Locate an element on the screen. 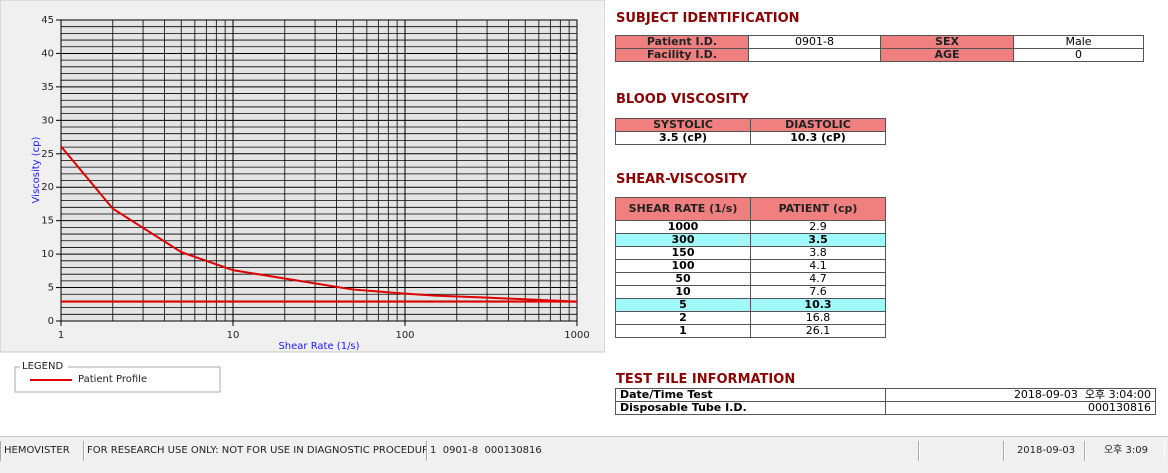  value-cell: 1000 is located at coordinates (683, 227).